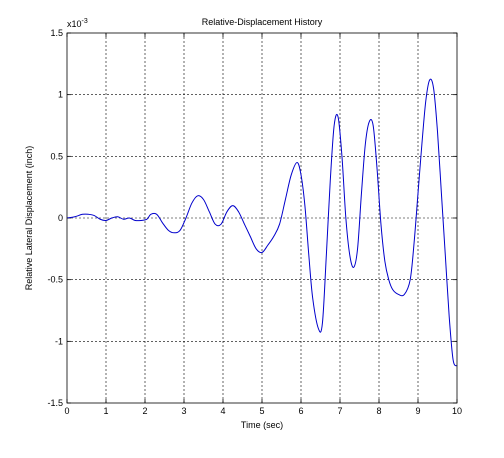 The width and height of the screenshot is (504, 458). Describe the element at coordinates (60, 218) in the screenshot. I see `y-tick-label: 0` at that location.